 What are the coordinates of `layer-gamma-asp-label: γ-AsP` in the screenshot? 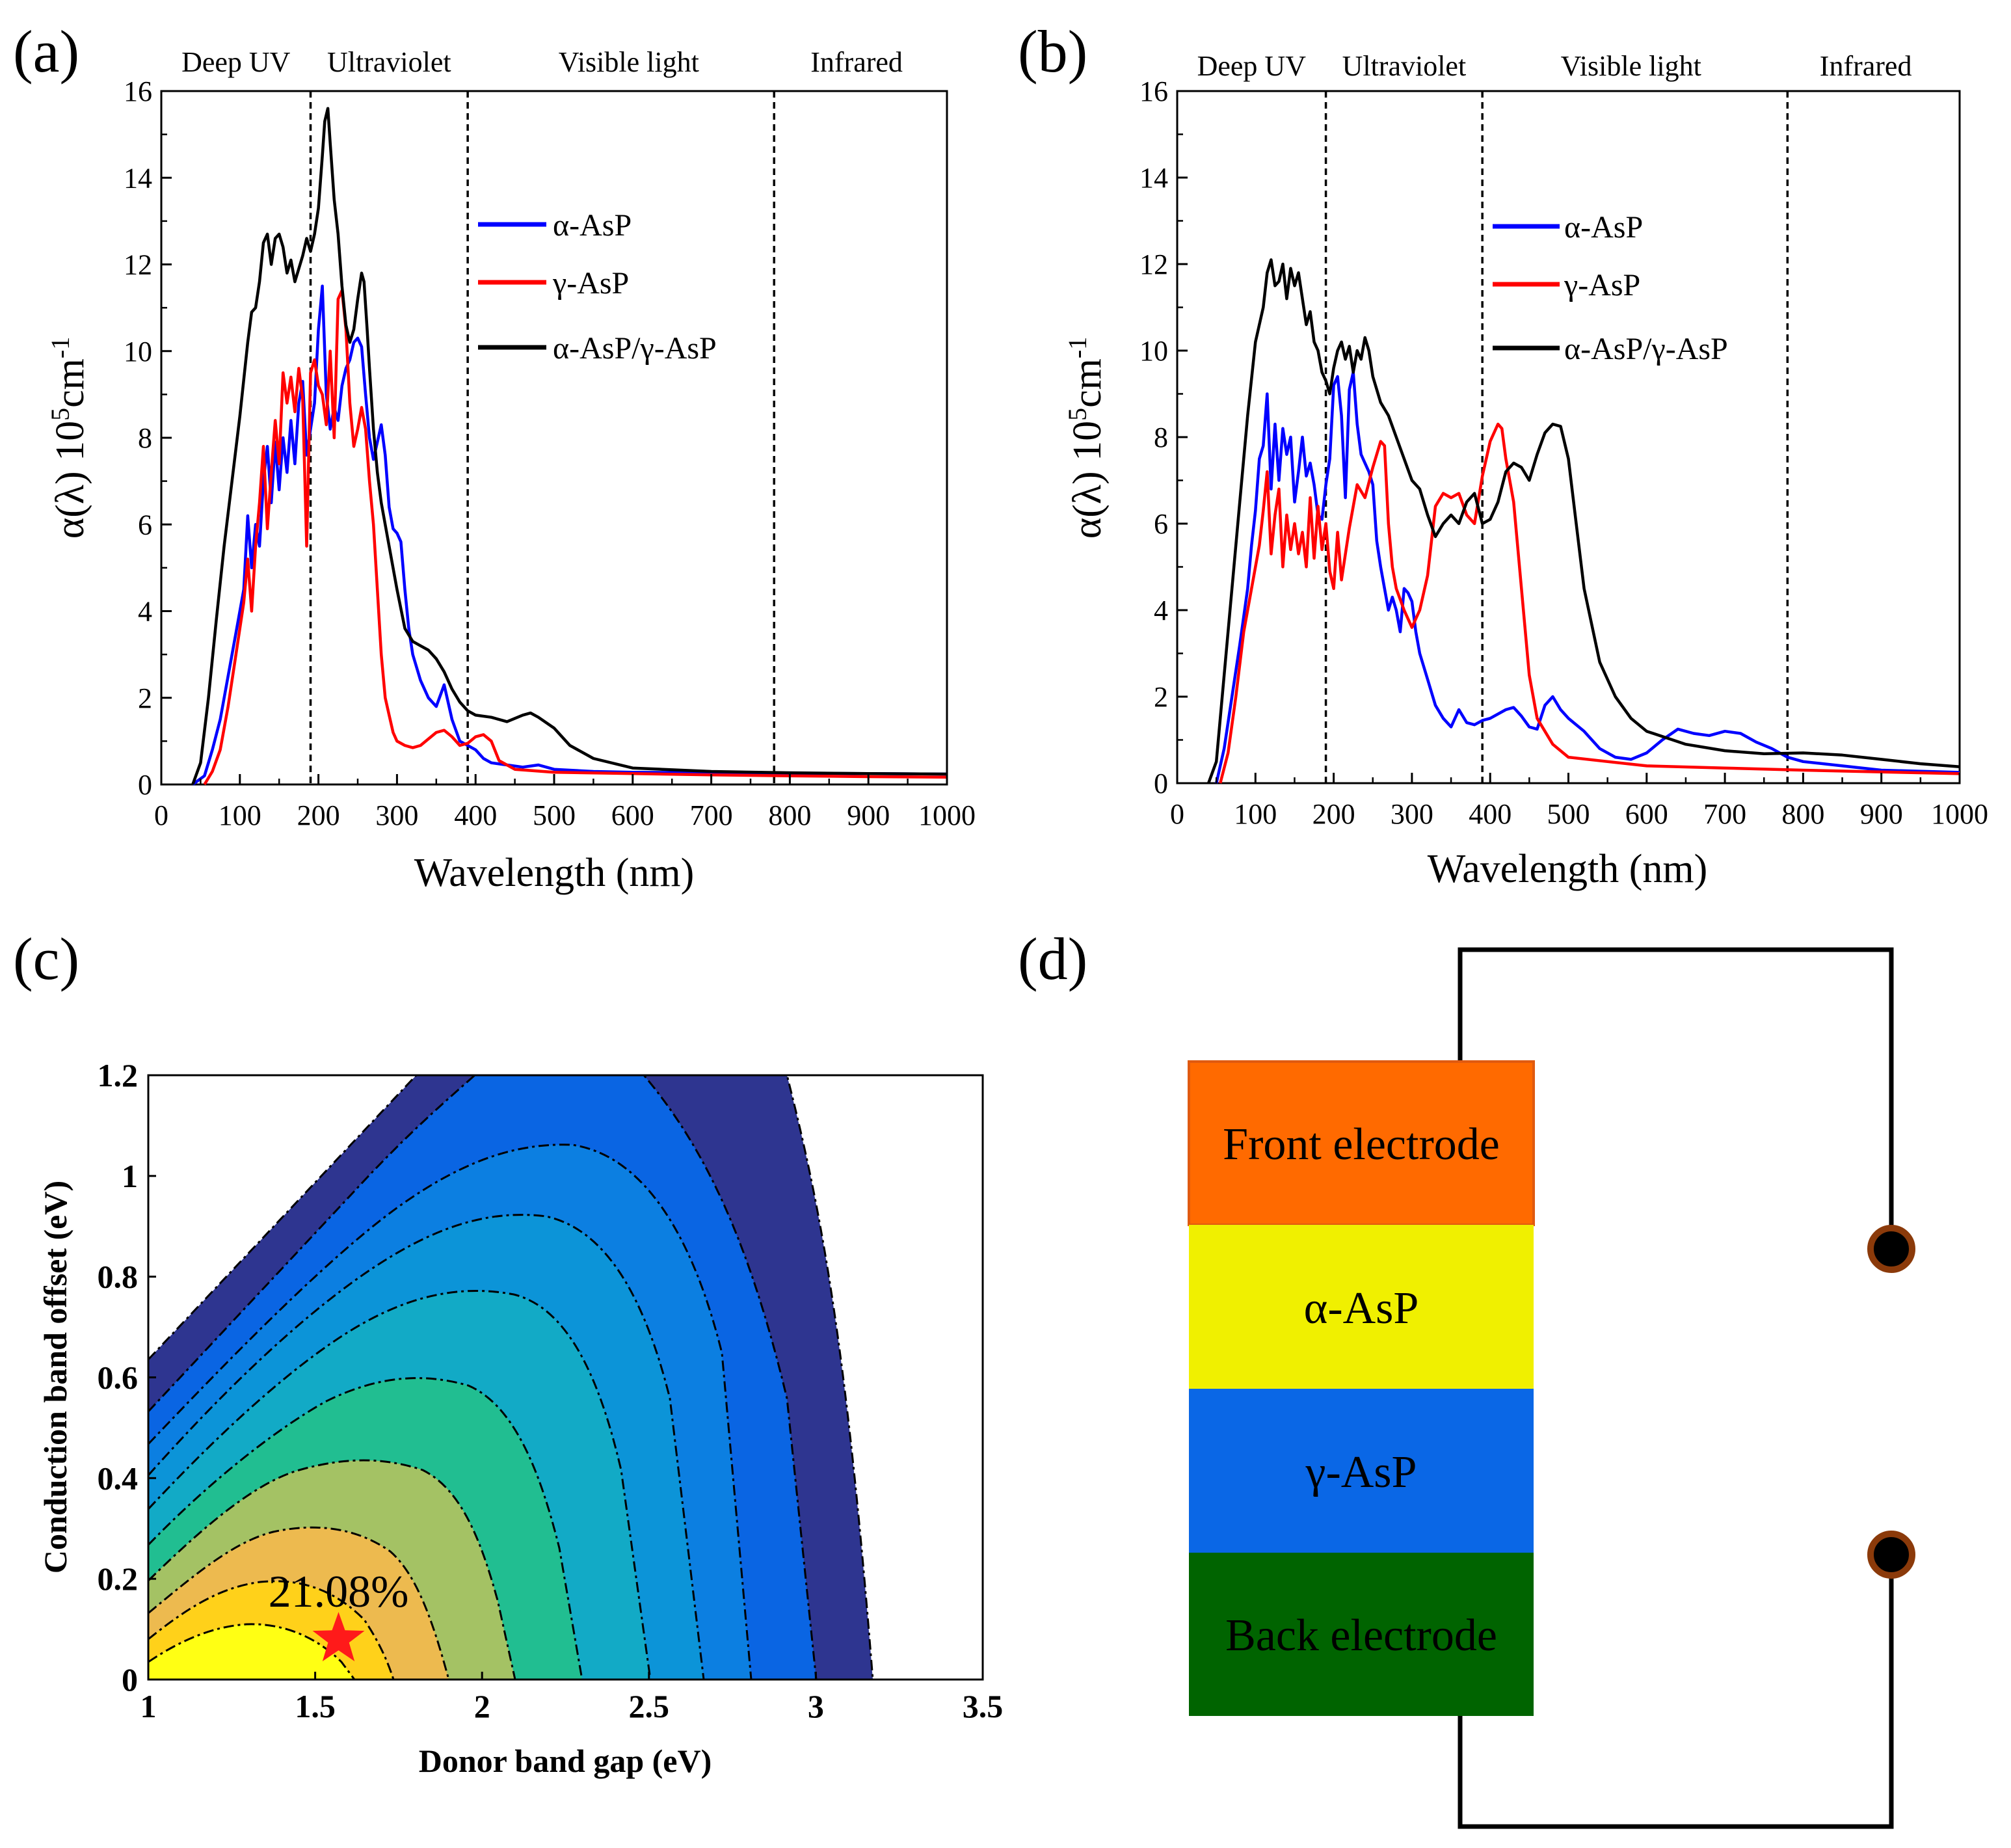 It's located at (1361, 1472).